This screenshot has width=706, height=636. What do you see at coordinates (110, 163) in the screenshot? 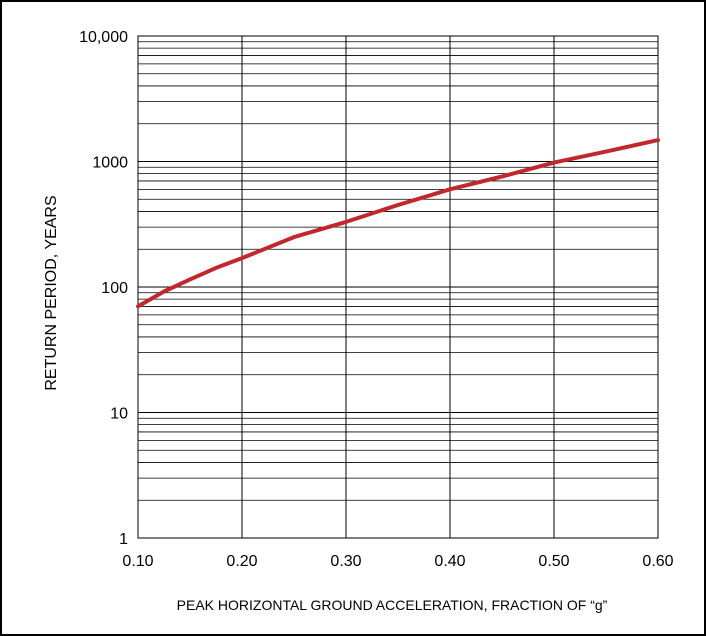
I see `y-tick-label: 1000` at bounding box center [110, 163].